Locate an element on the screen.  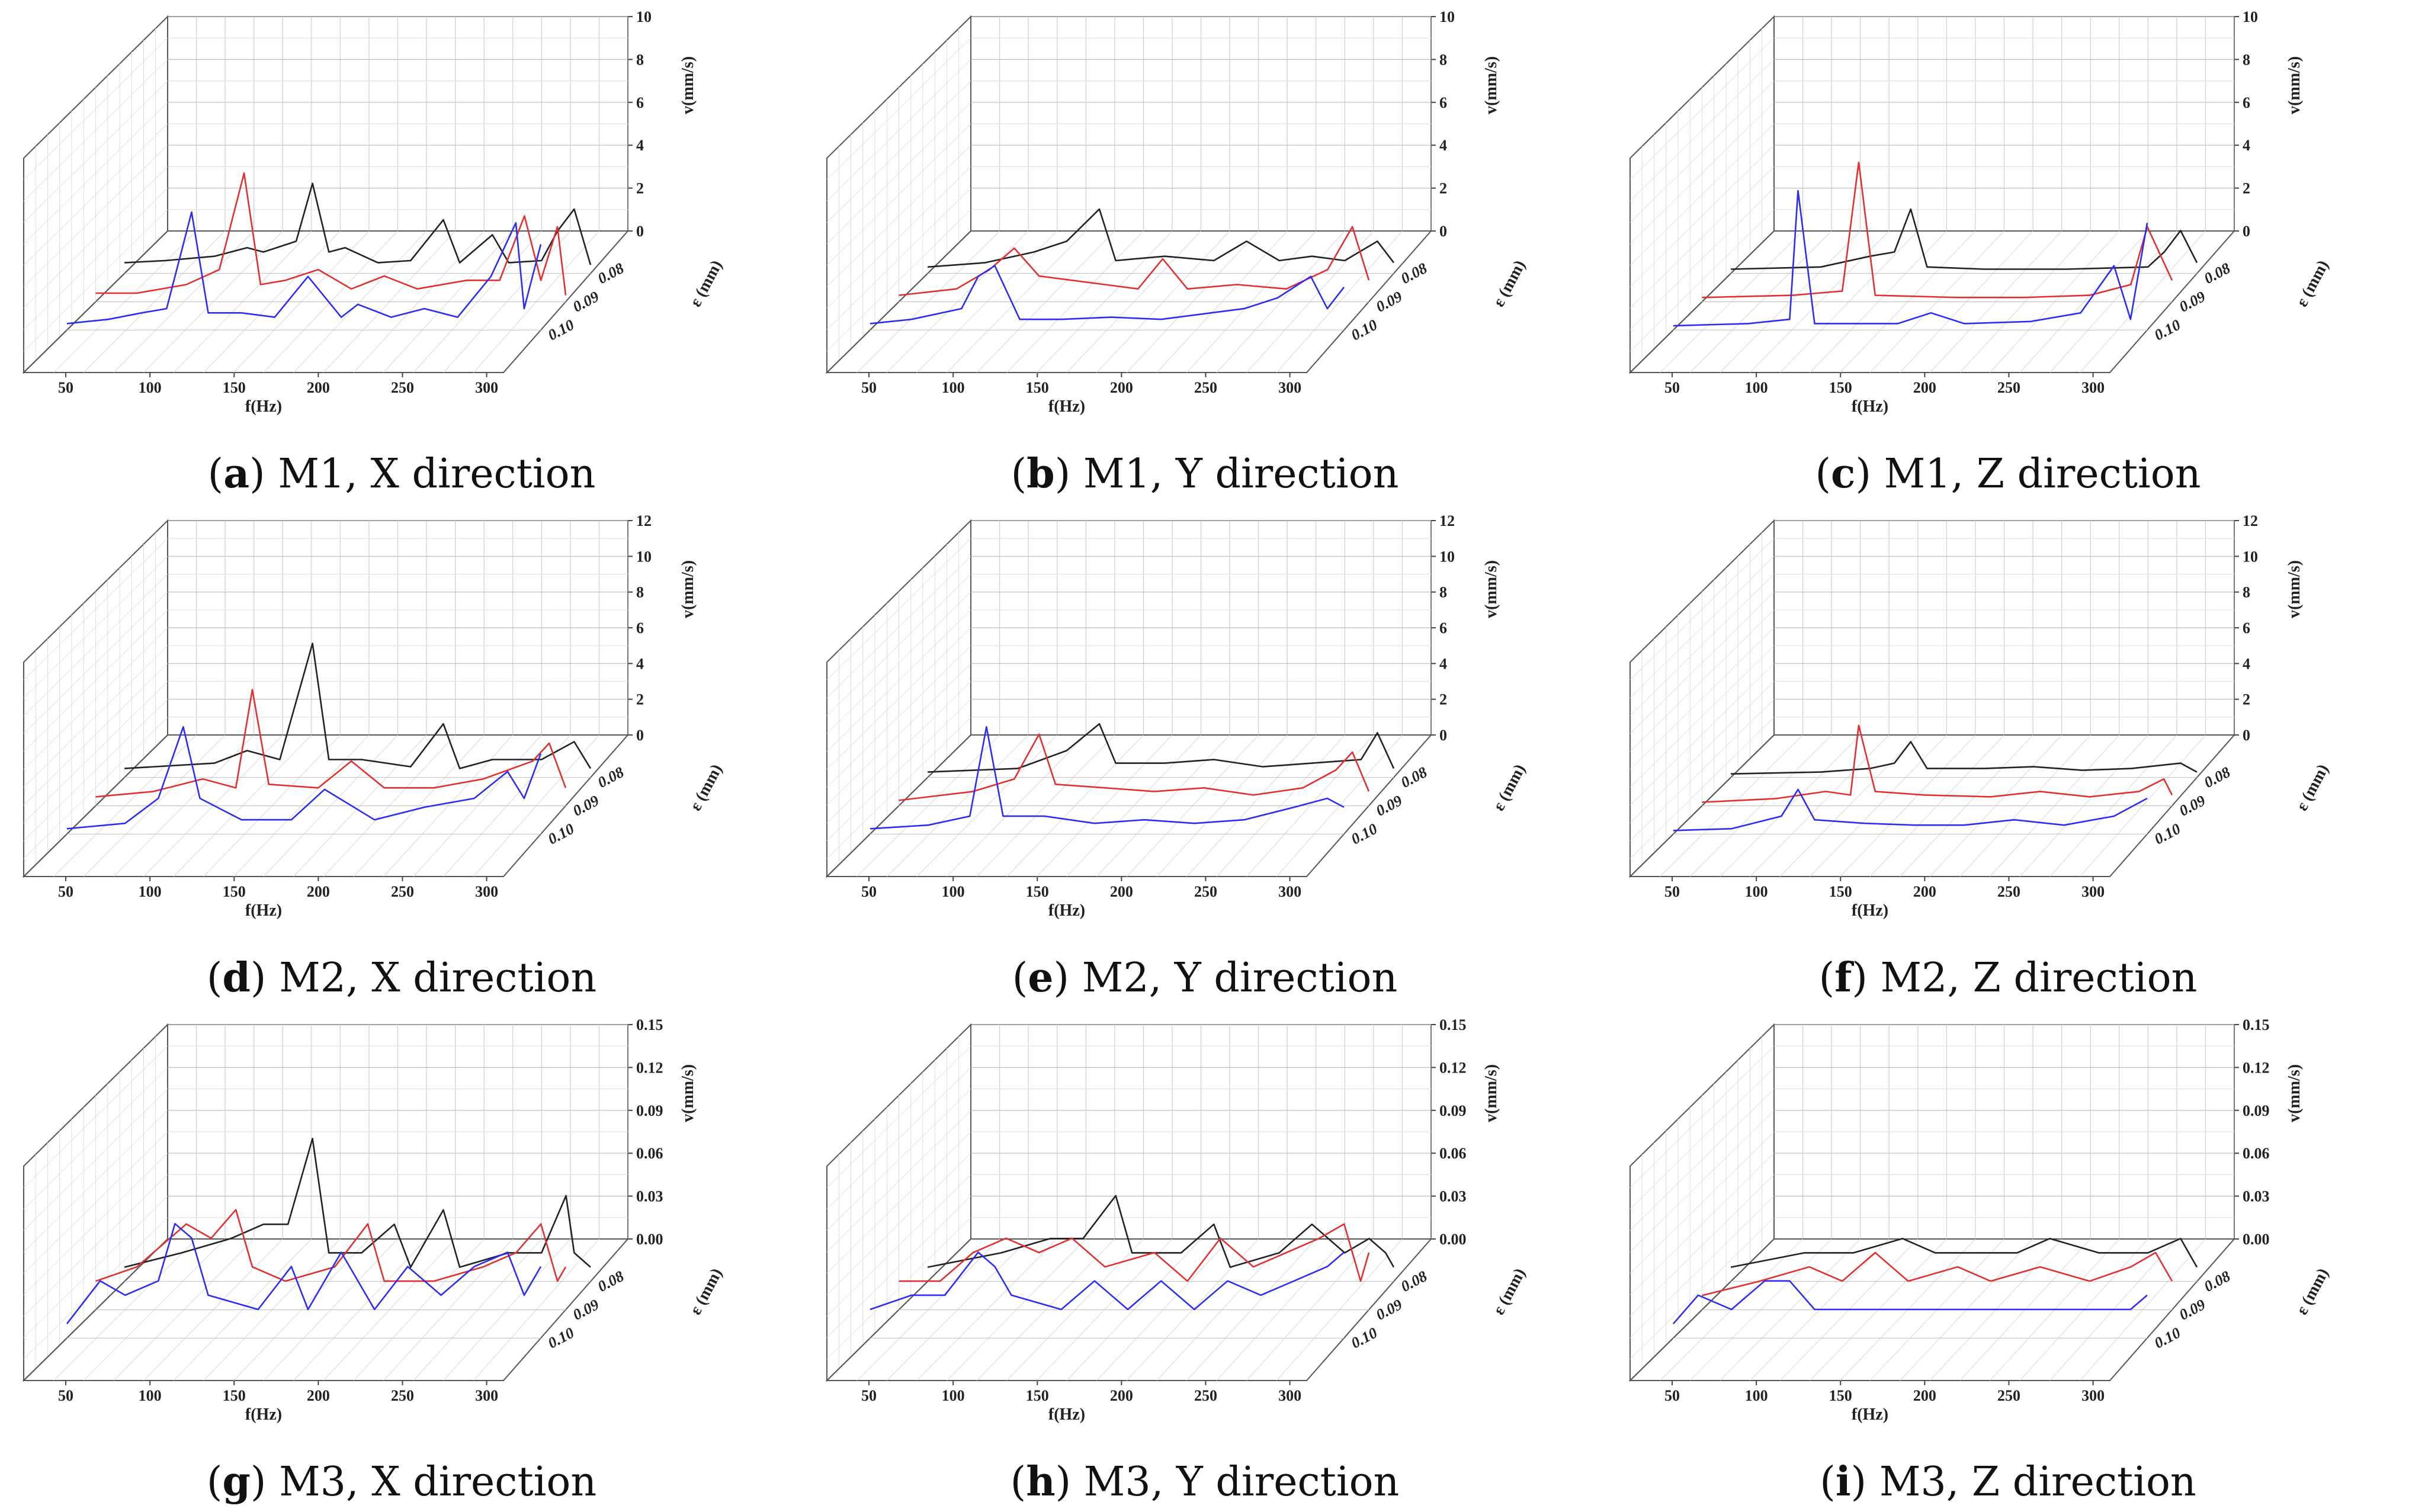
caption-letter: b is located at coordinates (1041, 473).